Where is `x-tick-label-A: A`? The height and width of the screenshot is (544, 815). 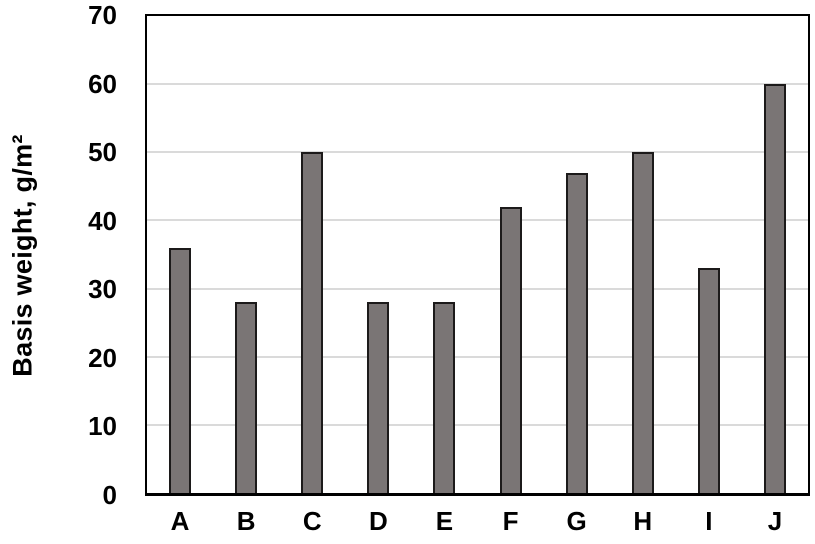 x-tick-label-A: A is located at coordinates (180, 521).